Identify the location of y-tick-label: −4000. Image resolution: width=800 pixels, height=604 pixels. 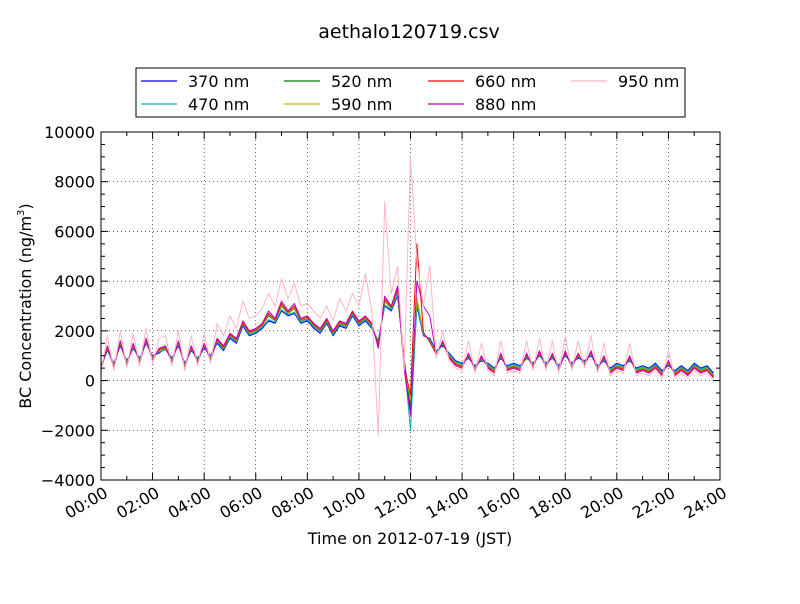
(68, 480).